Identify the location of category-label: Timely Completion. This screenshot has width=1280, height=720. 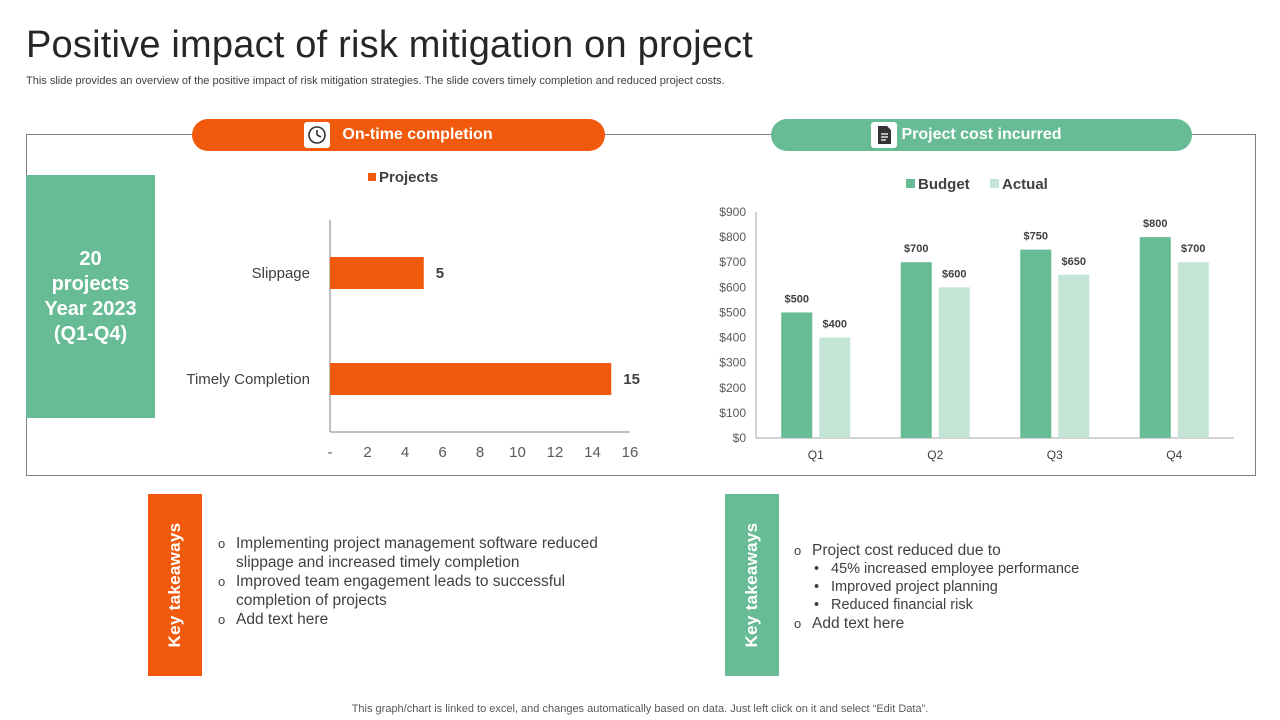
(248, 379).